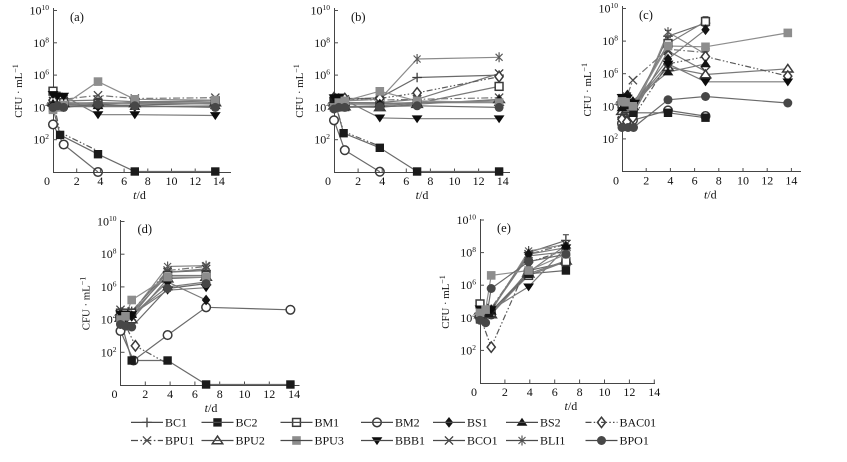 This screenshot has height=462, width=847. What do you see at coordinates (179, 441) in the screenshot?
I see `svg-text: BPU1` at bounding box center [179, 441].